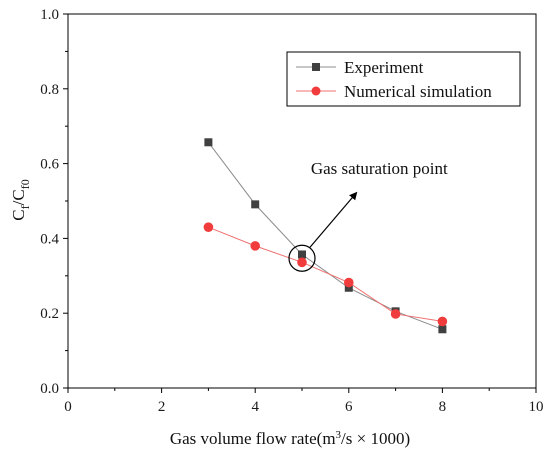 This screenshot has height=455, width=550. Describe the element at coordinates (49, 90) in the screenshot. I see `y-tick-label: 0.8` at that location.